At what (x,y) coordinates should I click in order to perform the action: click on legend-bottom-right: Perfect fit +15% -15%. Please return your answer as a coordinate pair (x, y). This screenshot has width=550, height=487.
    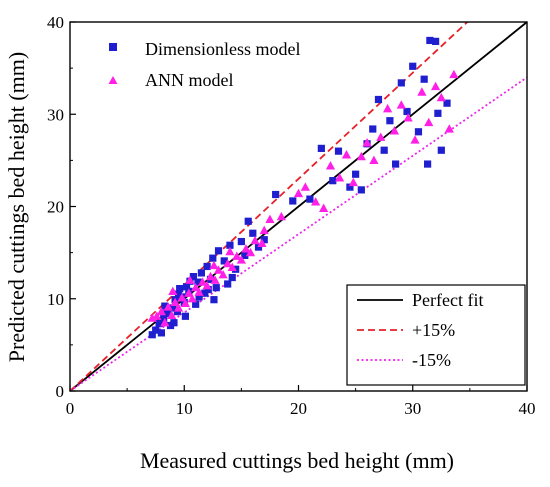
    Looking at the image, I should click on (436, 335).